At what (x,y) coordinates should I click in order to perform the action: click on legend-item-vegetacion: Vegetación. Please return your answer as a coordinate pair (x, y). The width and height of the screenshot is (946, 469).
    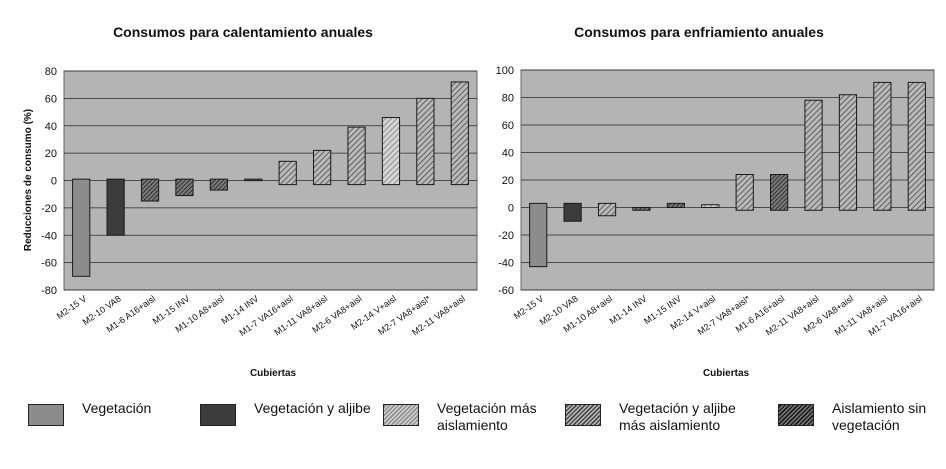
    Looking at the image, I should click on (89, 413).